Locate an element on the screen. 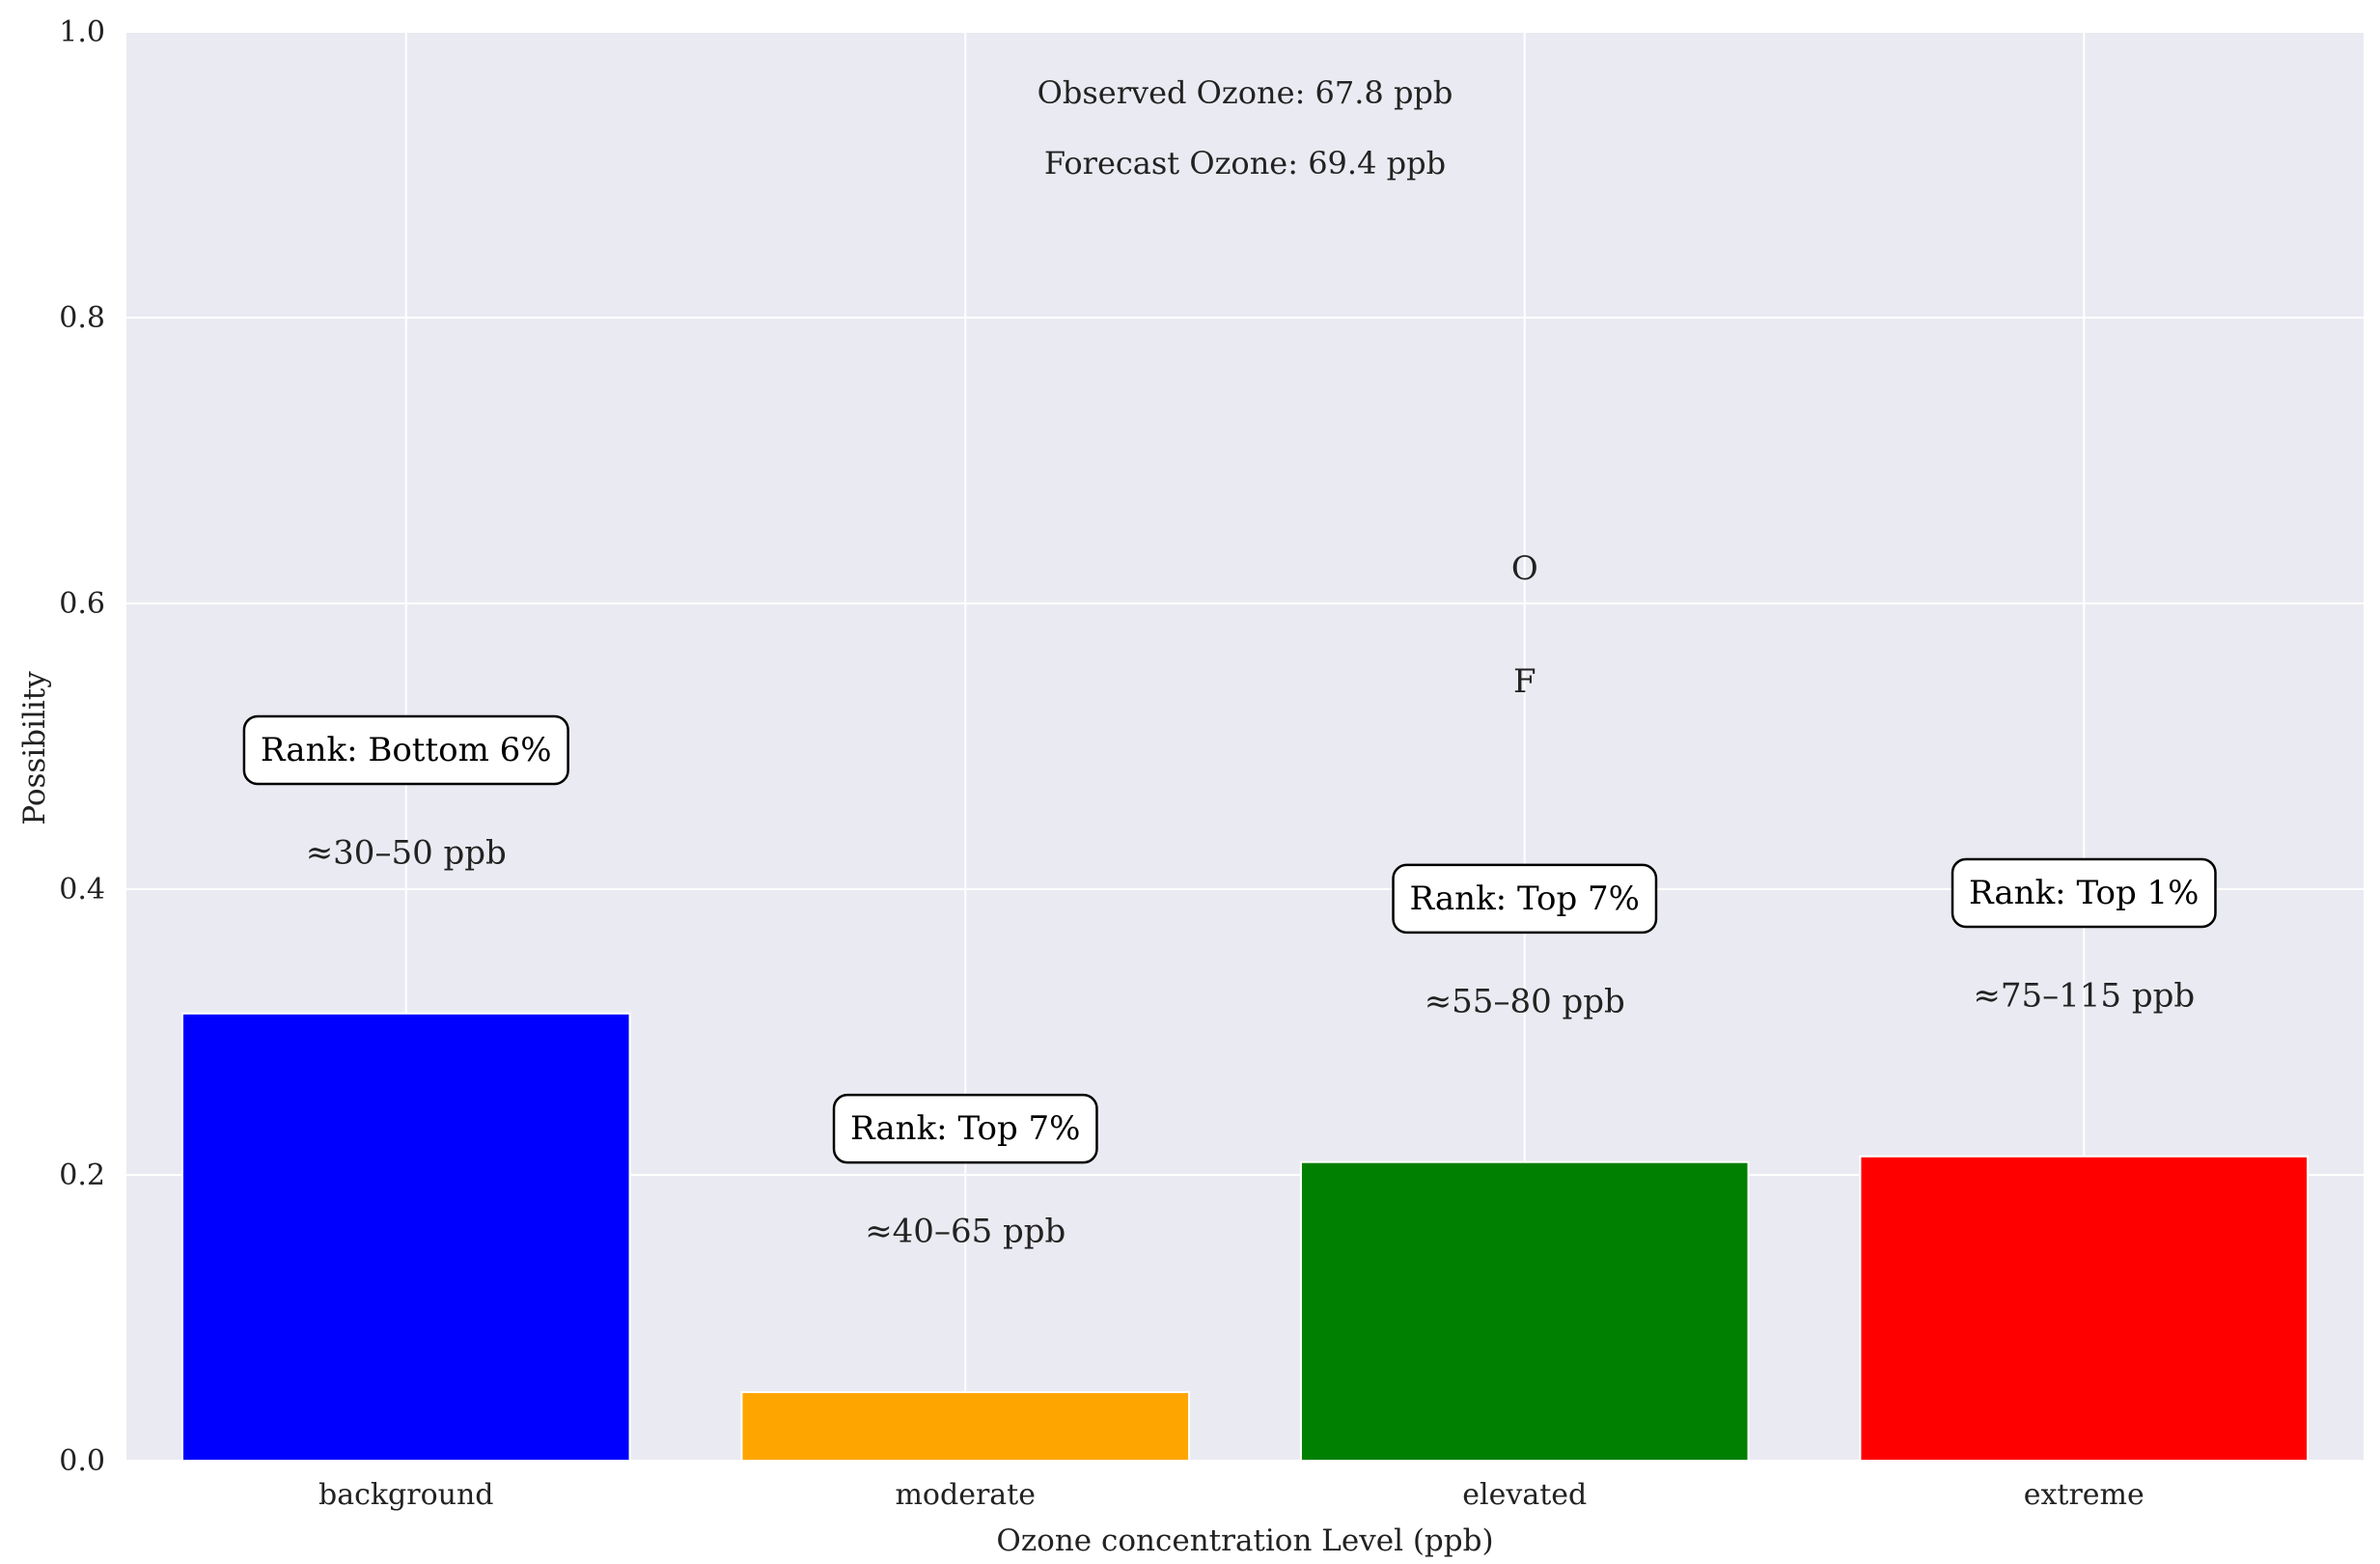 The width and height of the screenshot is (2380, 1564). y-tick-label: 0.2 is located at coordinates (82, 1175).